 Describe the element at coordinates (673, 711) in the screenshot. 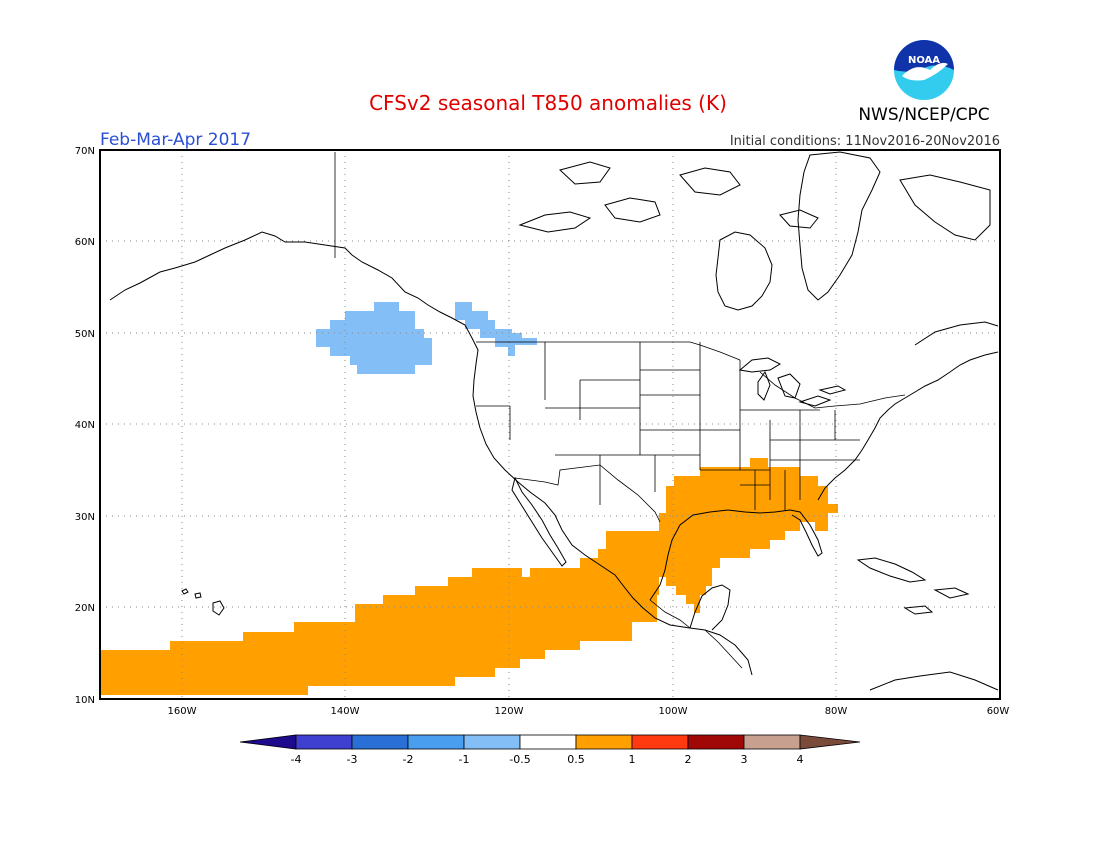

I see `lon-label: 100W` at that location.